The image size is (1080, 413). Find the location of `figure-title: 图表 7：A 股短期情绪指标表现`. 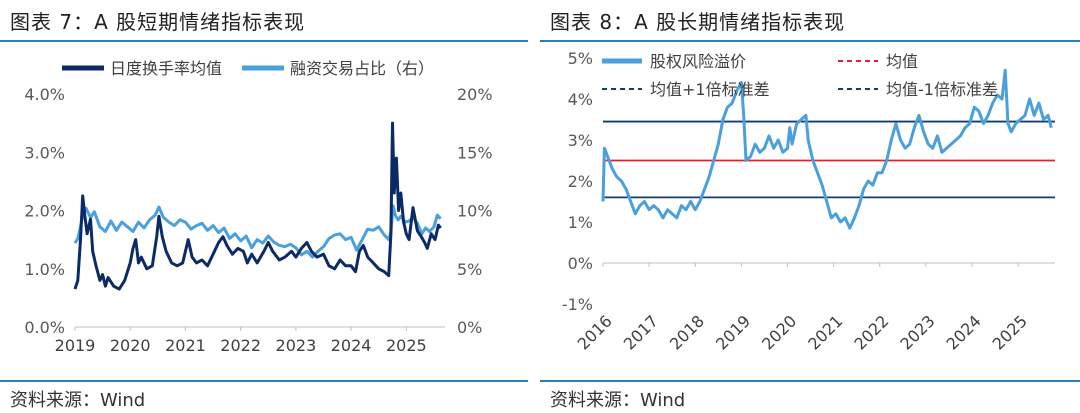

figure-title: 图表 7：A 股短期情绪指标表现 is located at coordinates (158, 22).